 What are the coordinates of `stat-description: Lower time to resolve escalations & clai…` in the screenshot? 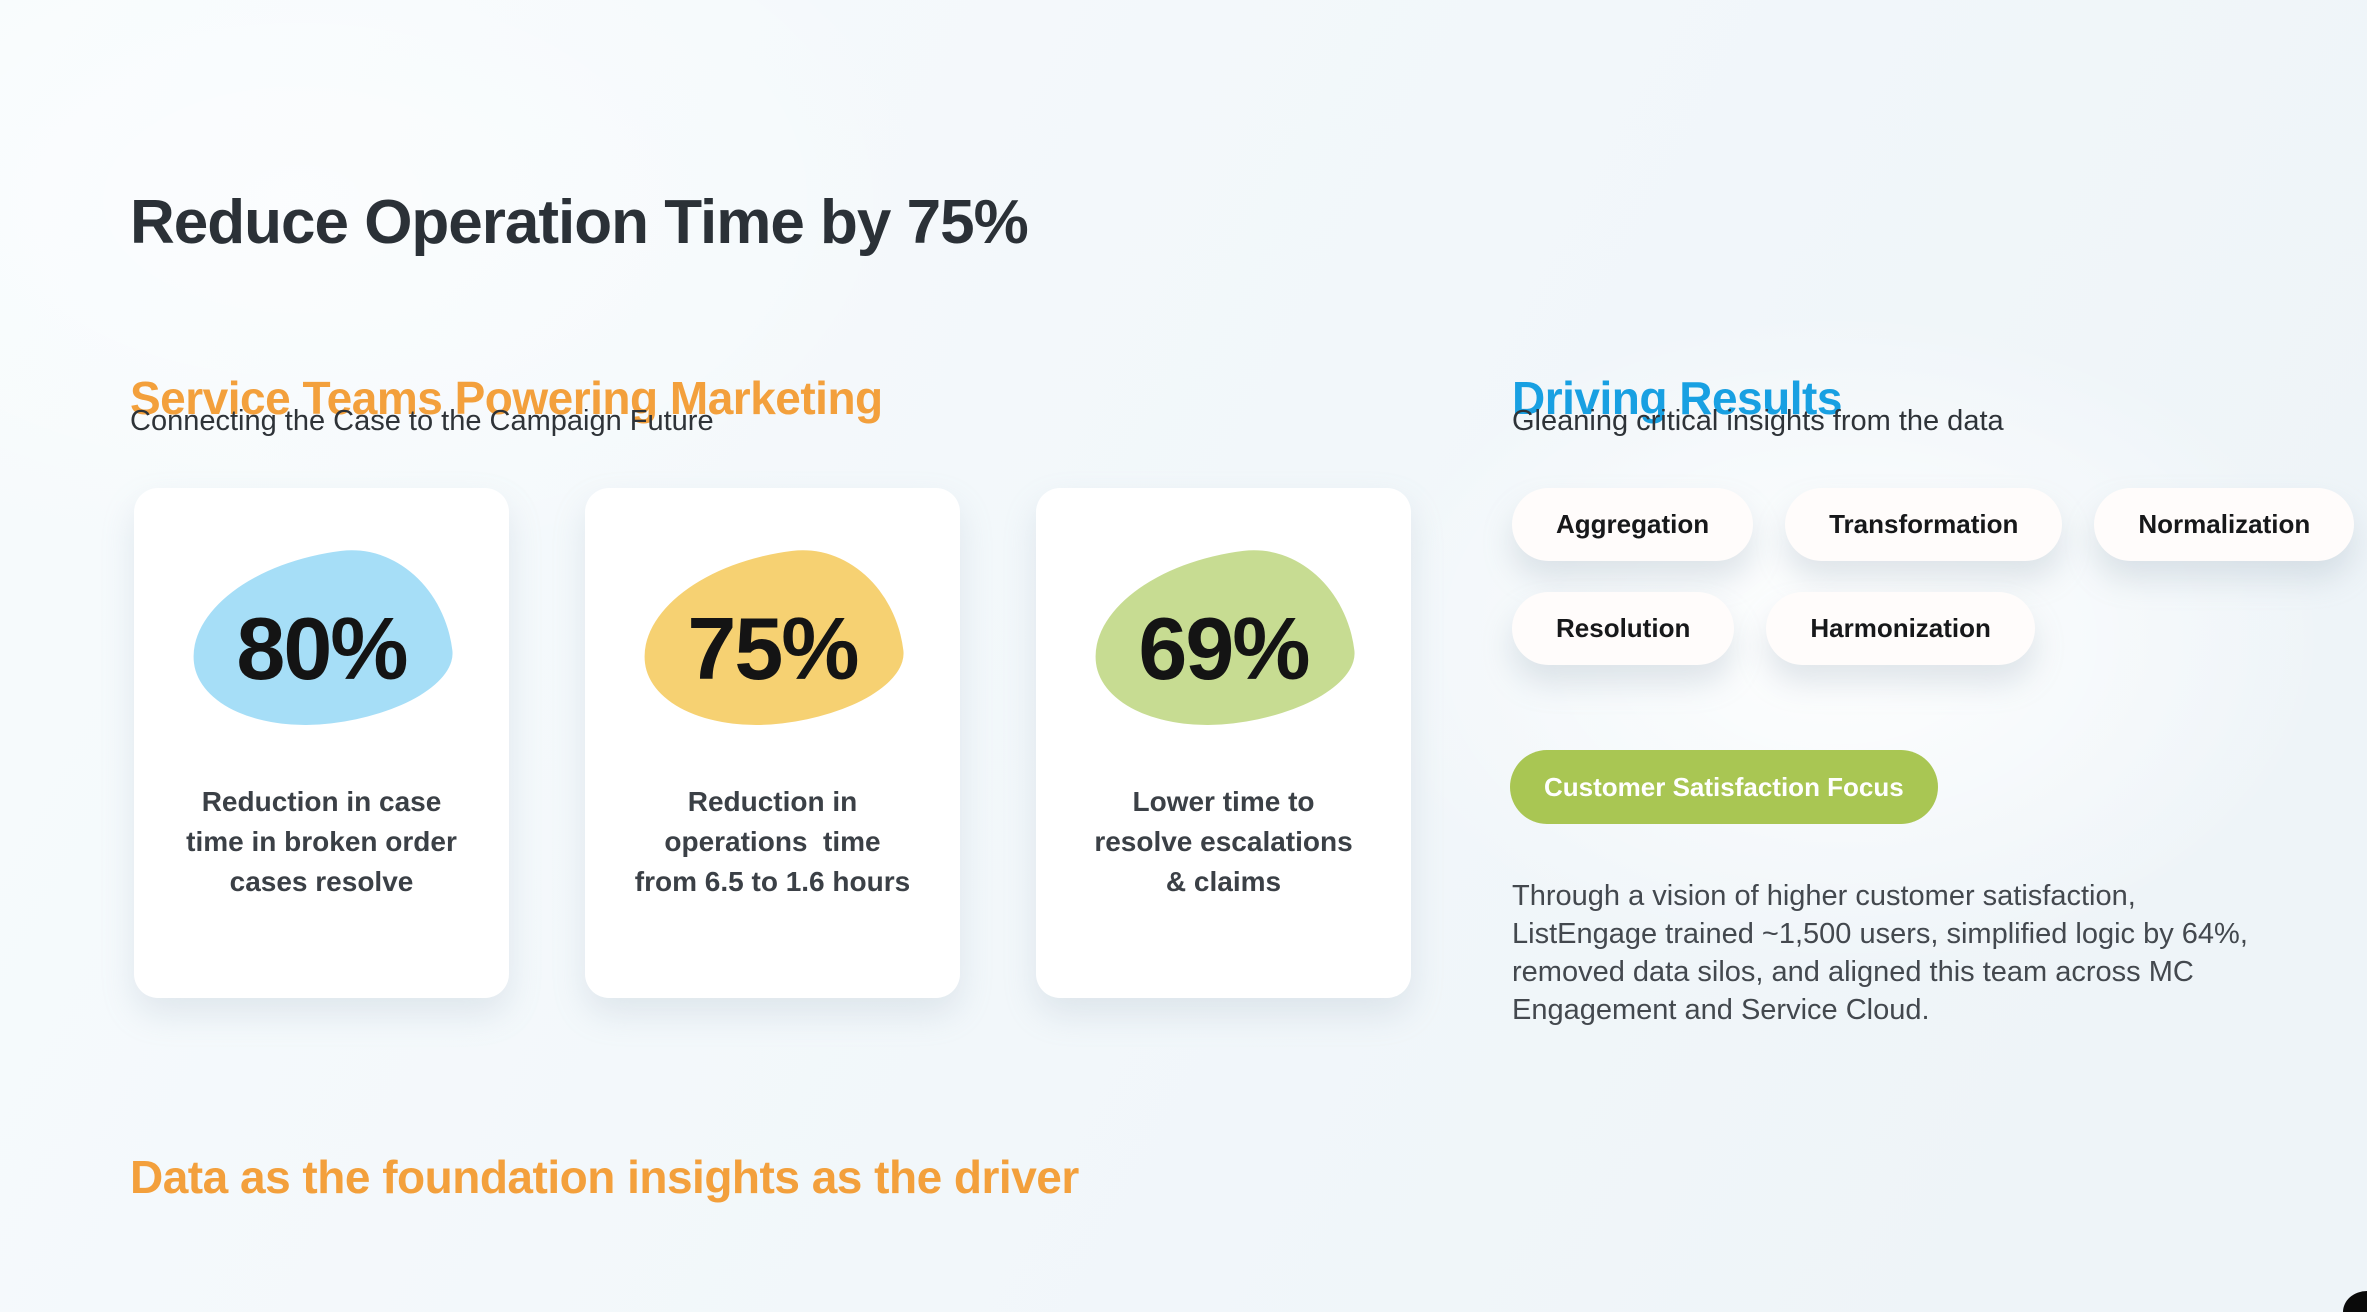 It's located at (1223, 841).